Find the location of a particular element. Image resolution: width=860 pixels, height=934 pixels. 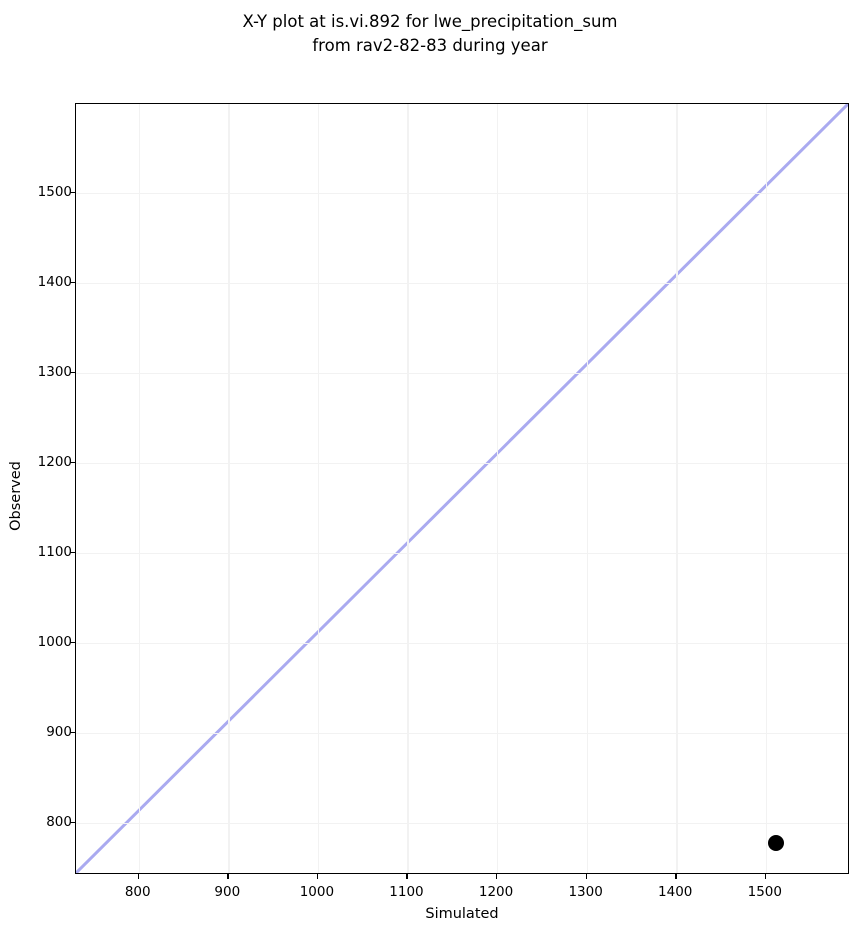

x-tick-label: 1500 is located at coordinates (764, 892).